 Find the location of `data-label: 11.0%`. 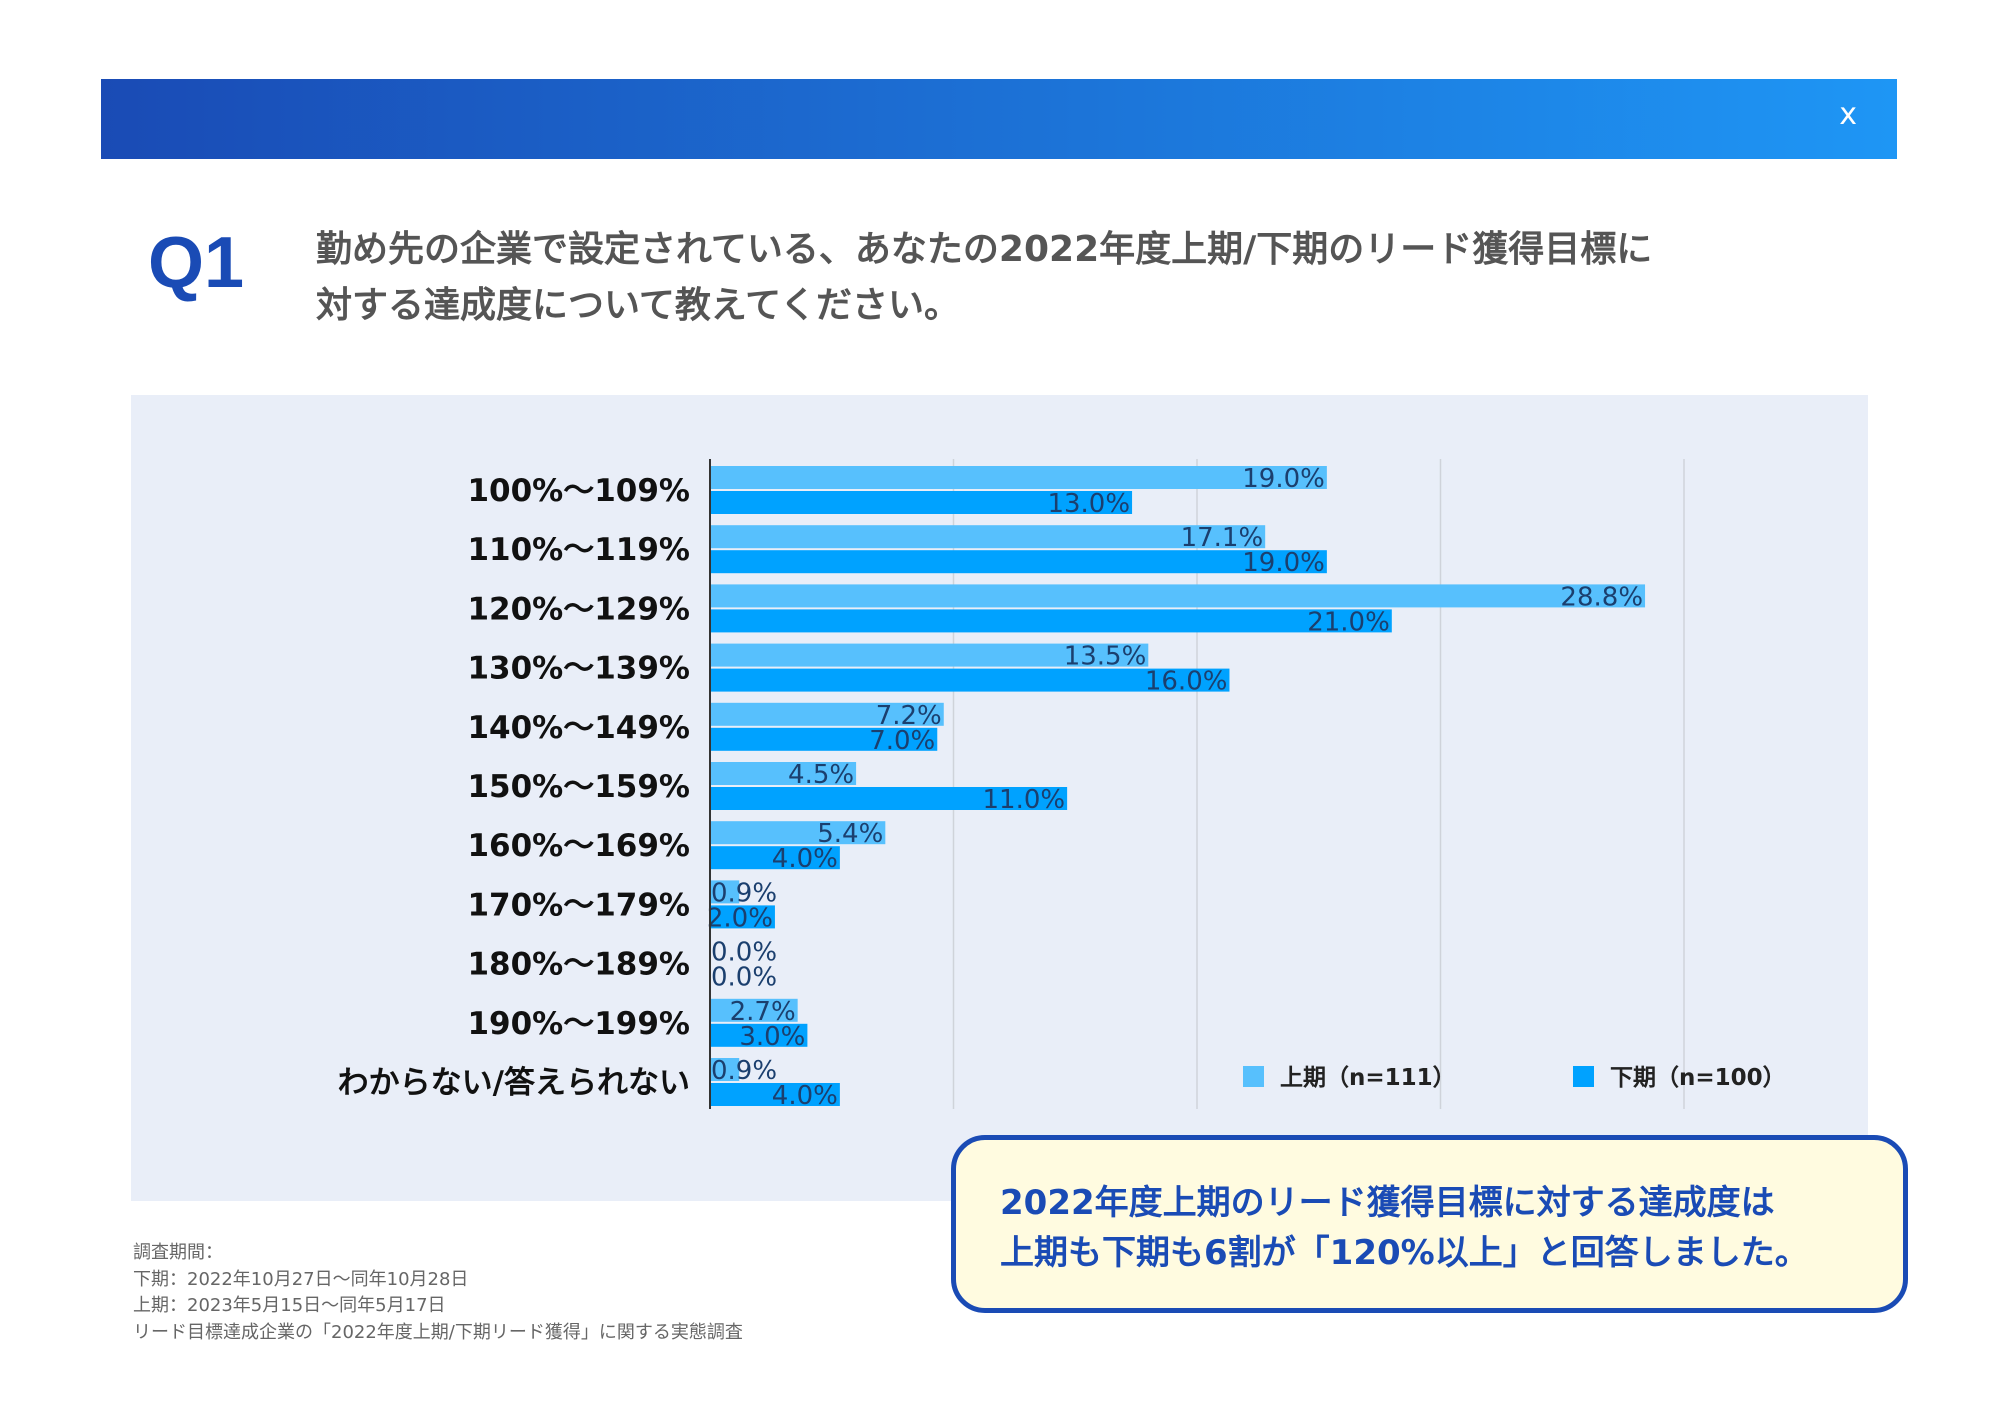

data-label: 11.0% is located at coordinates (1024, 800).